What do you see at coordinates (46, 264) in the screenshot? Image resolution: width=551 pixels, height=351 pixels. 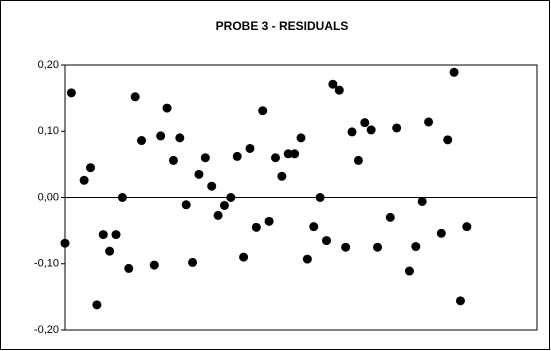 I see `y-tick-label: -0,10` at bounding box center [46, 264].